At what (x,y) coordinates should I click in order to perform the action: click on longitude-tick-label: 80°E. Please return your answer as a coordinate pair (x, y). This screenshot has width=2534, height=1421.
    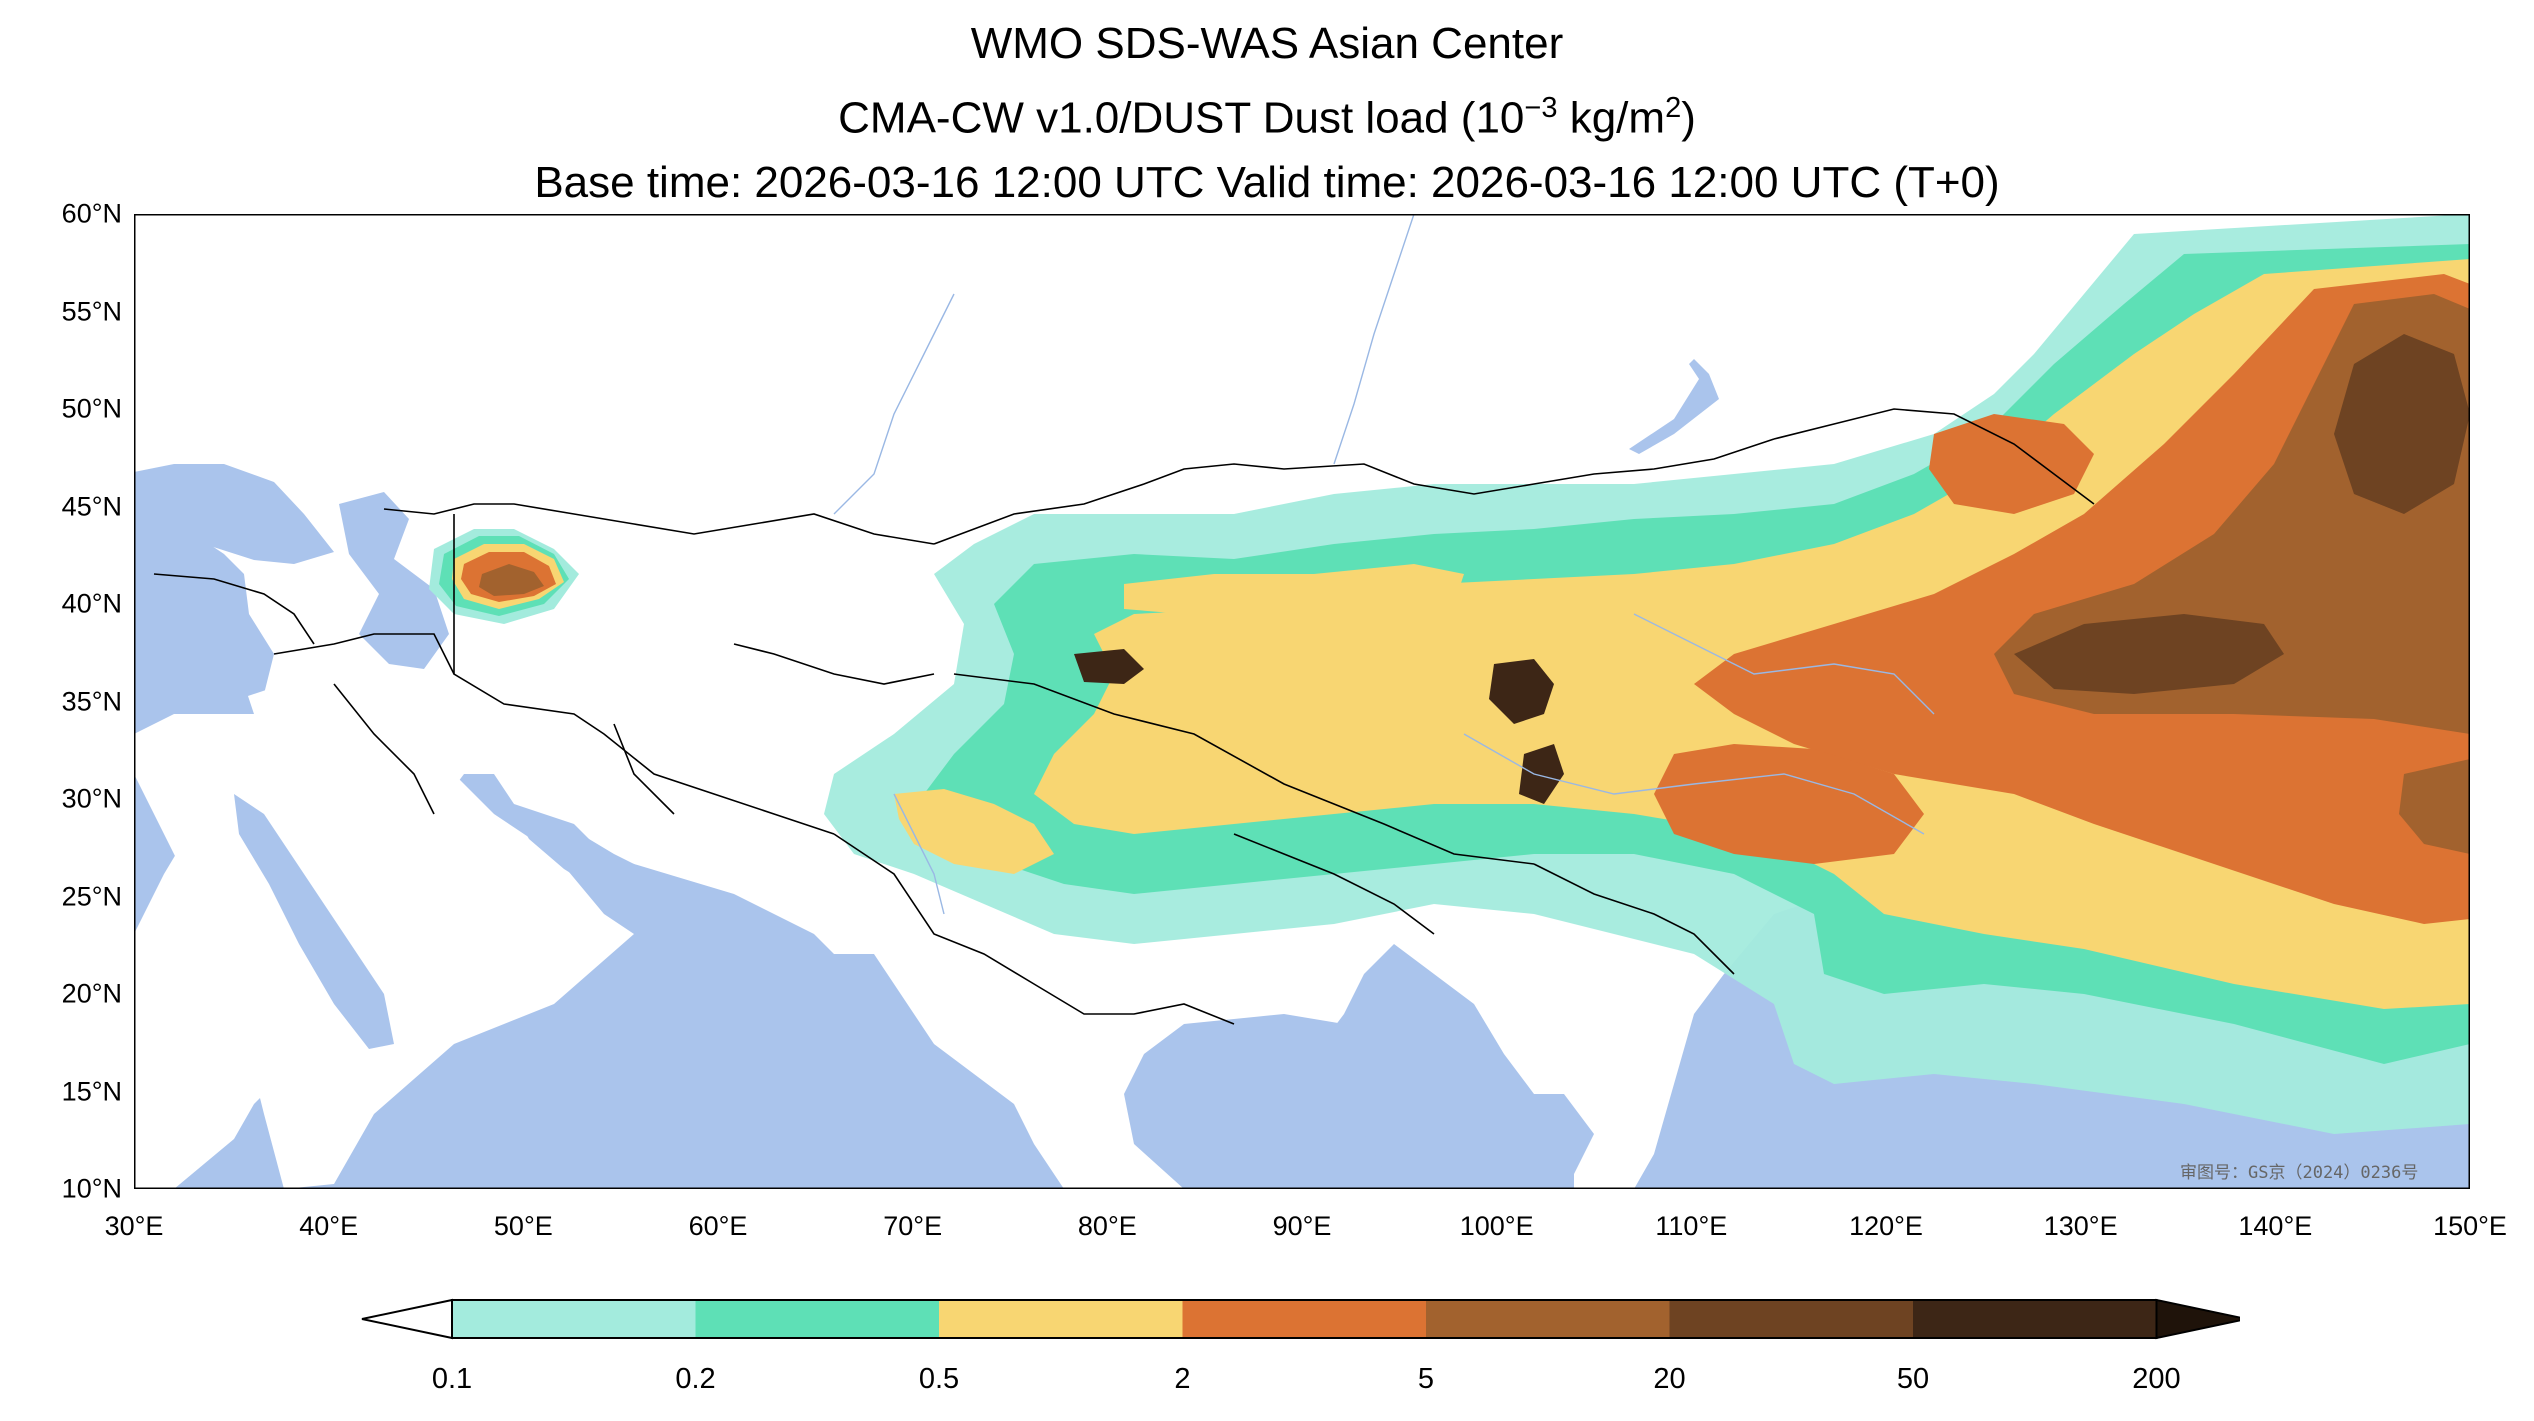
    Looking at the image, I should click on (1107, 1226).